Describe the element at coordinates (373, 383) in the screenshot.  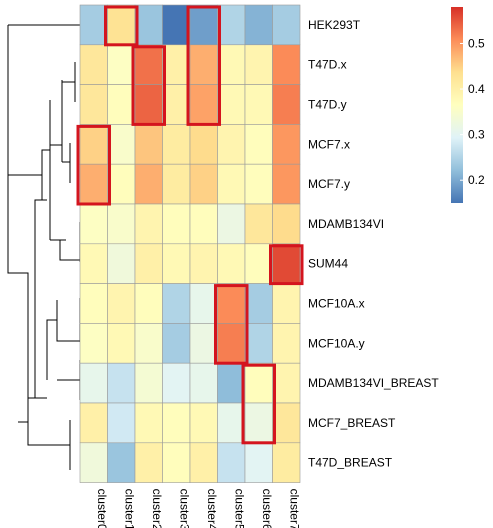
I see `row-label: MDAMB134VI_BREAST` at that location.